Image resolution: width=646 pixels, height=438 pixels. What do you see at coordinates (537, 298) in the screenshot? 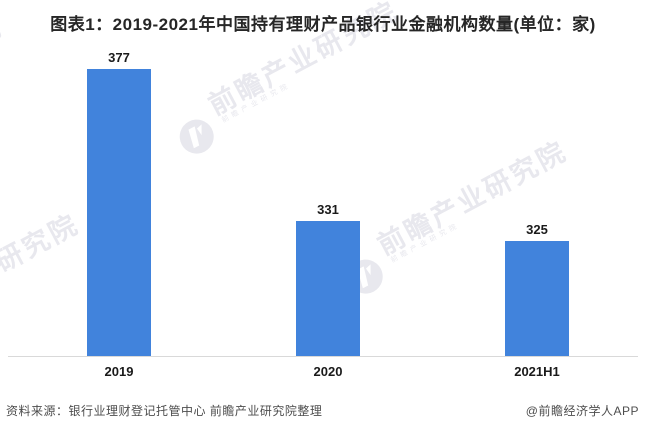
I see `bar-2021H1` at bounding box center [537, 298].